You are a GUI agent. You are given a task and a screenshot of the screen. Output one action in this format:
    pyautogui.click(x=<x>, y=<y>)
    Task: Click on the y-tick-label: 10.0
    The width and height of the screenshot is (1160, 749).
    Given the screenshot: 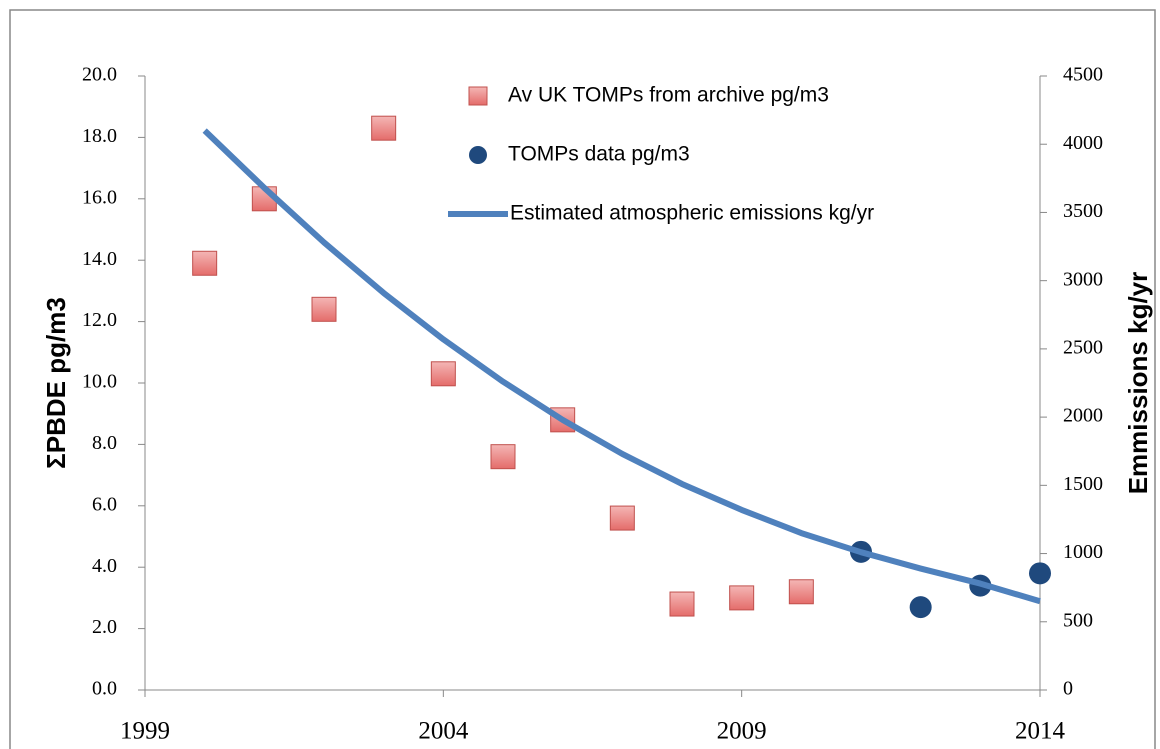 What is the action you would take?
    pyautogui.click(x=99, y=382)
    